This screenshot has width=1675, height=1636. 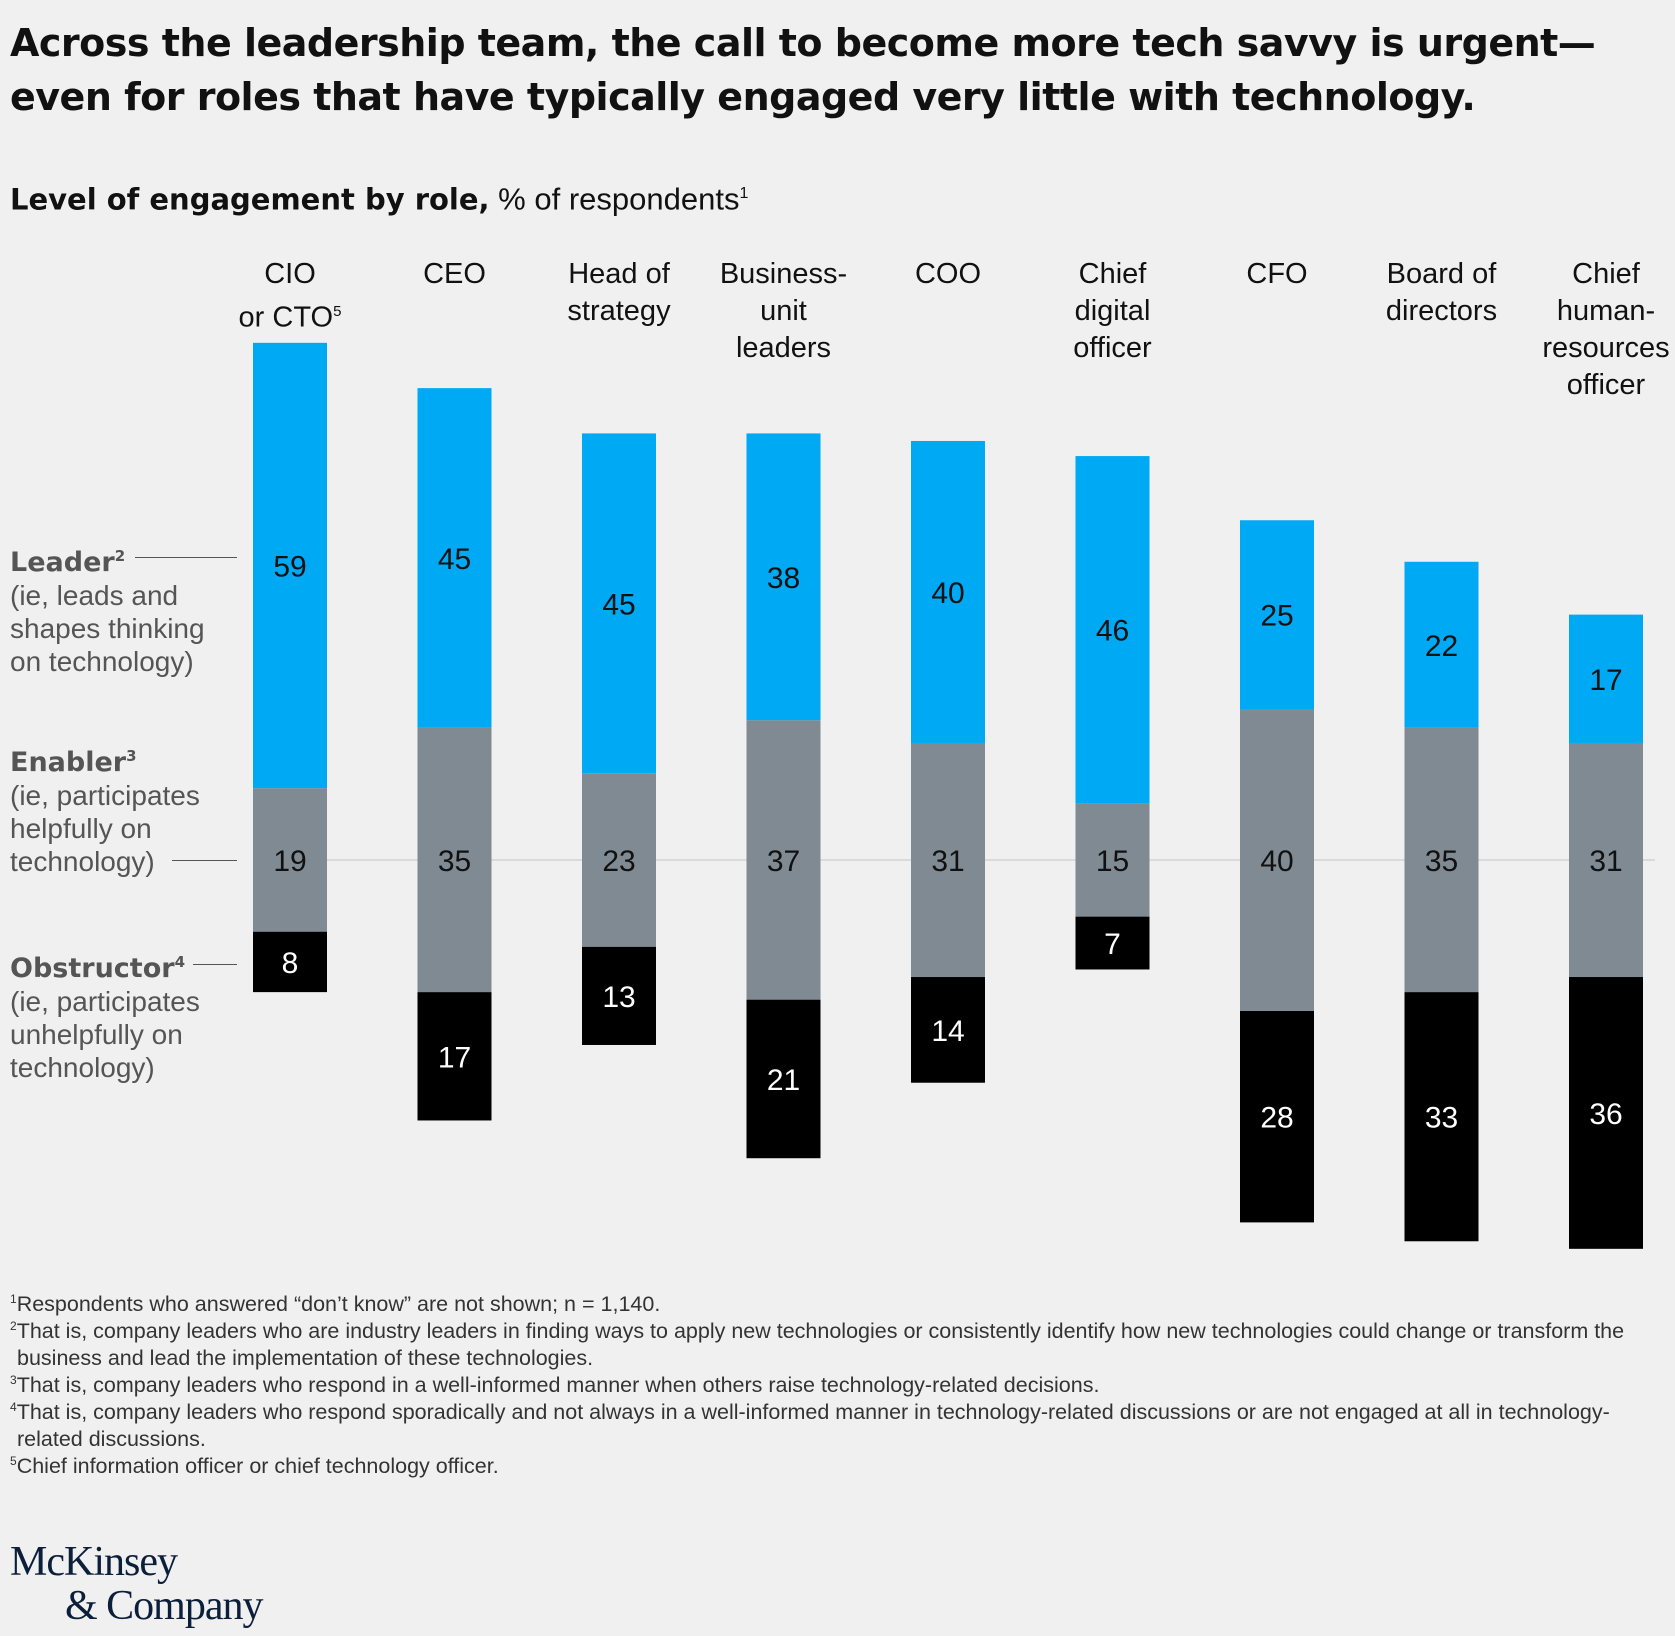 I want to click on value-label-obstructor-2: 13, so click(x=618, y=997).